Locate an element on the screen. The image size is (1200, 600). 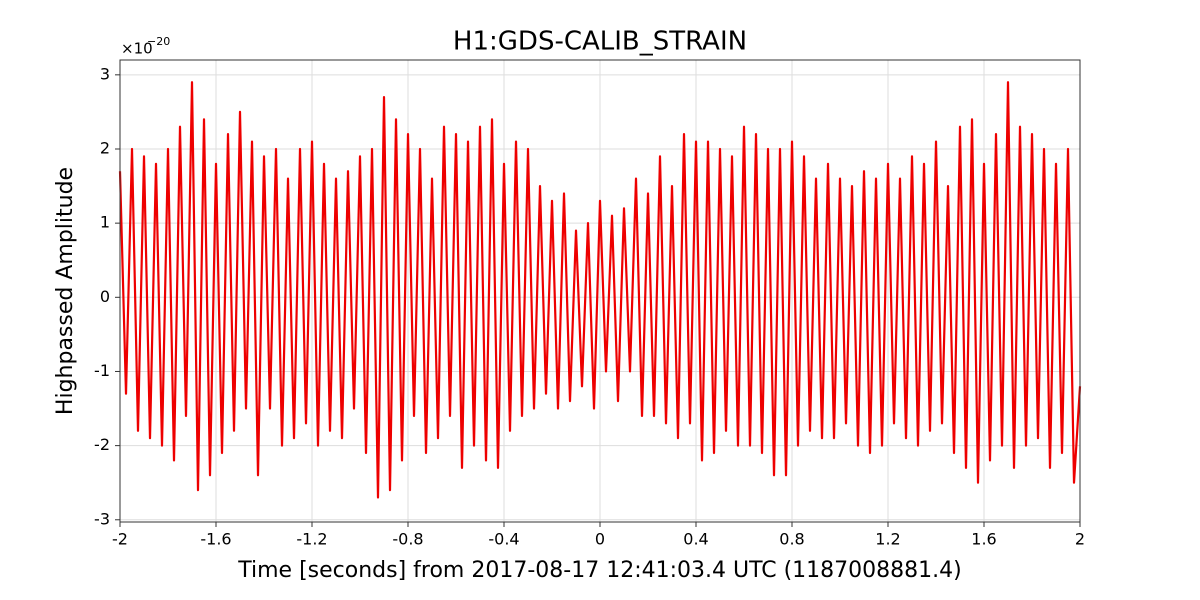
x-tick-label: 0 is located at coordinates (600, 539).